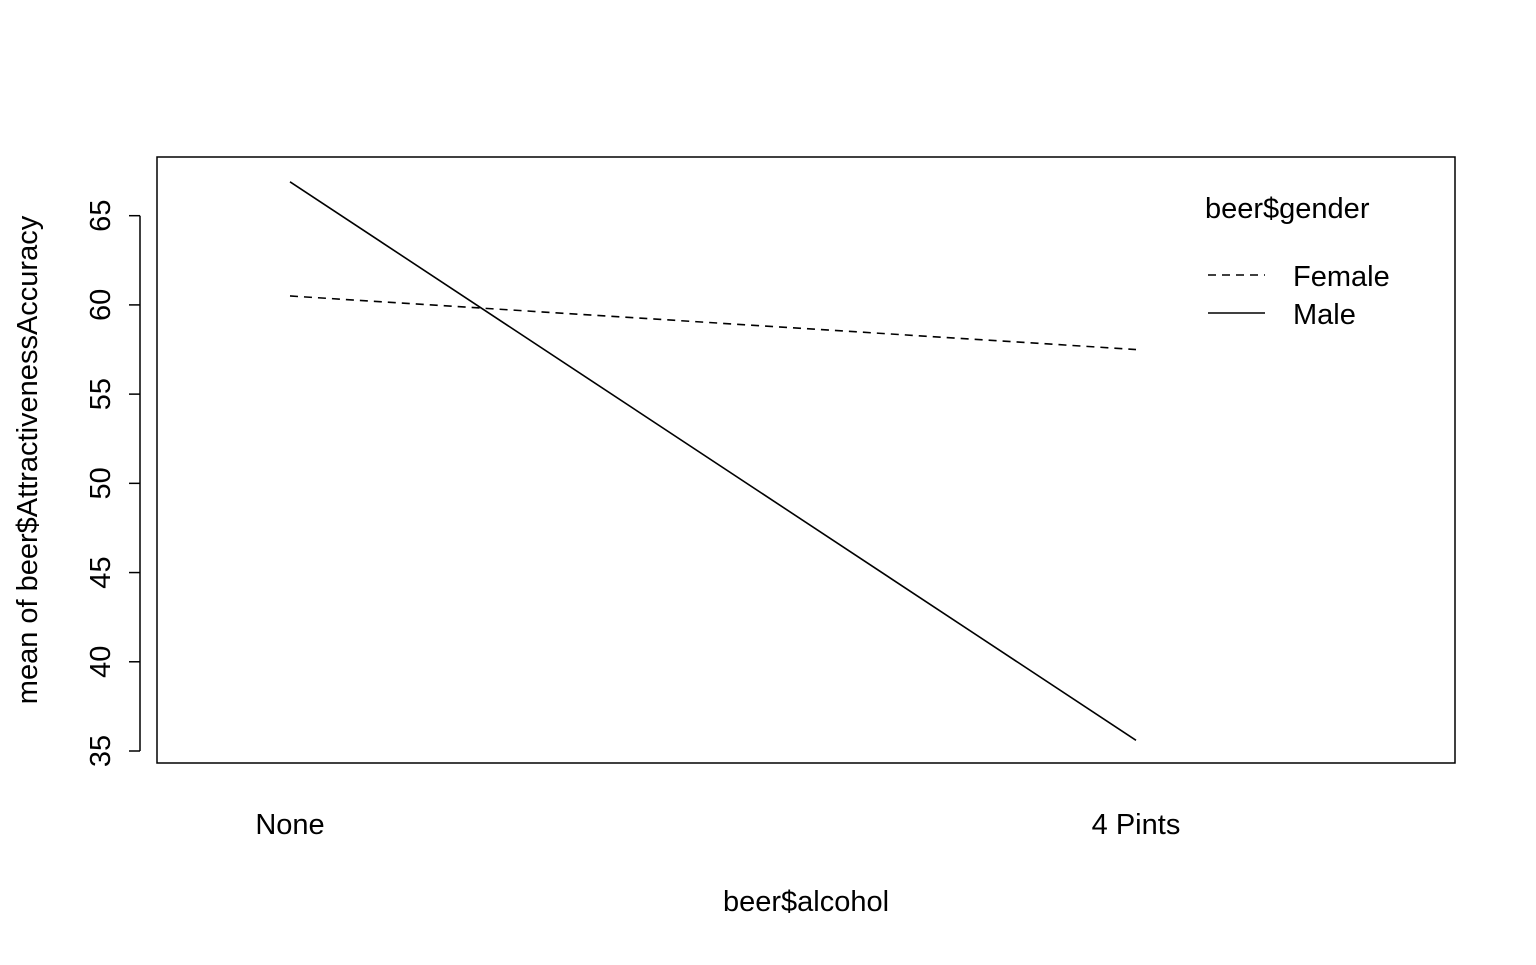 The width and height of the screenshot is (1536, 965). I want to click on legend: beer$gender Female Male, so click(1297, 262).